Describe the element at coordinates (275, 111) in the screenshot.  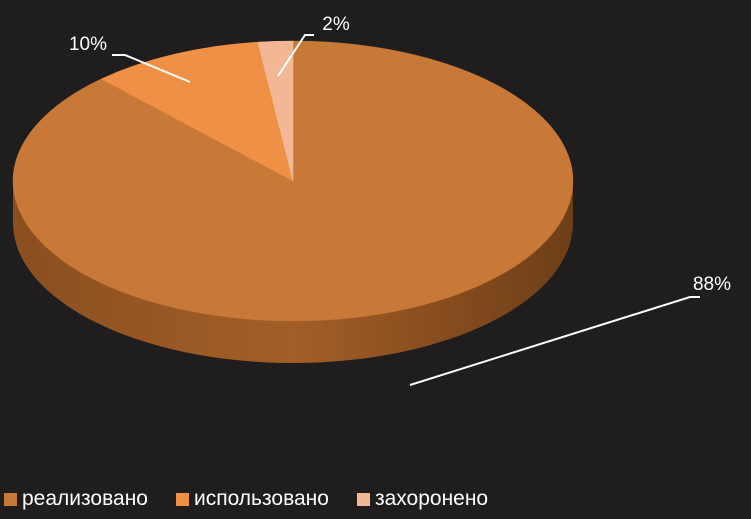
I see `pie-slice-buried` at that location.